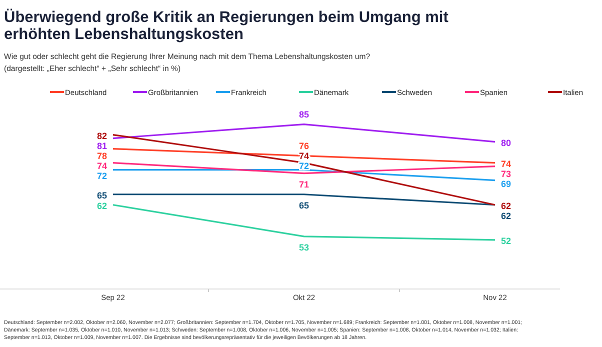 The height and width of the screenshot is (347, 602). I want to click on data-label: 69, so click(506, 183).